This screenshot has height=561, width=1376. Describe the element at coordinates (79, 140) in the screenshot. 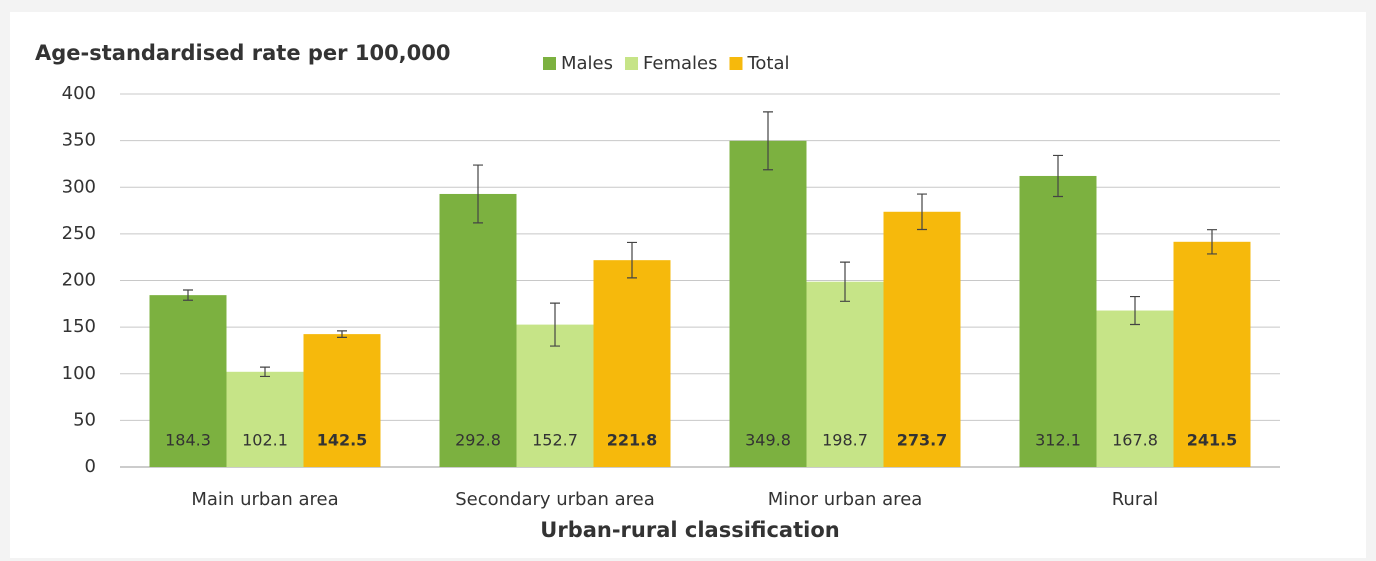

I see `y-tick-label: 350` at that location.